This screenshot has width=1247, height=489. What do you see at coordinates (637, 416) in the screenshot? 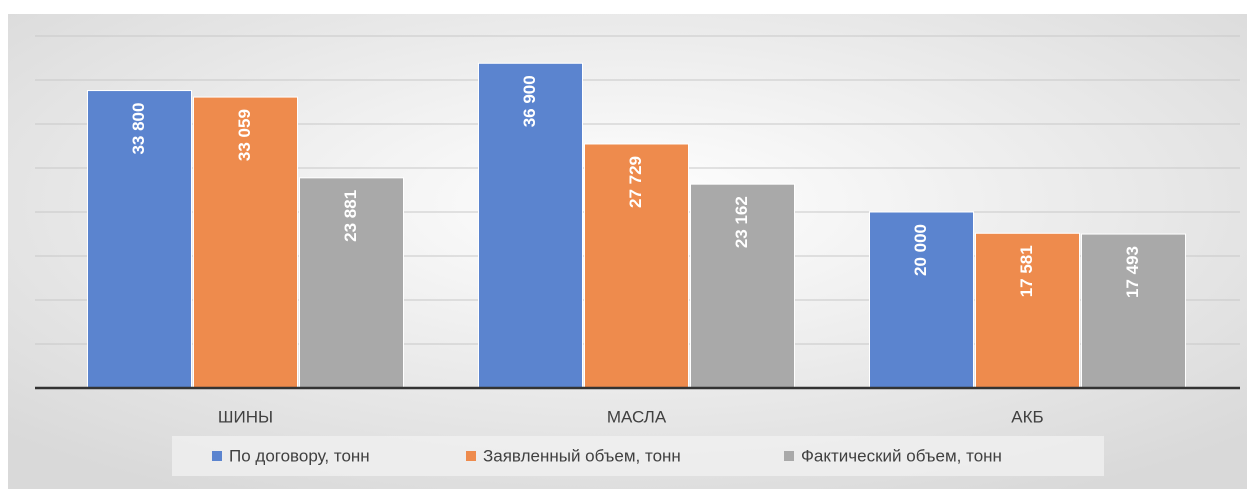
I see `x-tick-label: МАСЛА` at bounding box center [637, 416].